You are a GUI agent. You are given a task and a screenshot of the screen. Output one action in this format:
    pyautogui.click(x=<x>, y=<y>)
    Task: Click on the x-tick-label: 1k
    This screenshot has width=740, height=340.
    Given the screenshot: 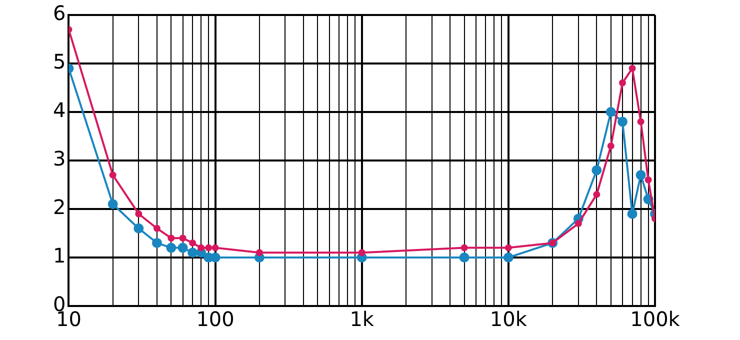 What is the action you would take?
    pyautogui.click(x=362, y=319)
    